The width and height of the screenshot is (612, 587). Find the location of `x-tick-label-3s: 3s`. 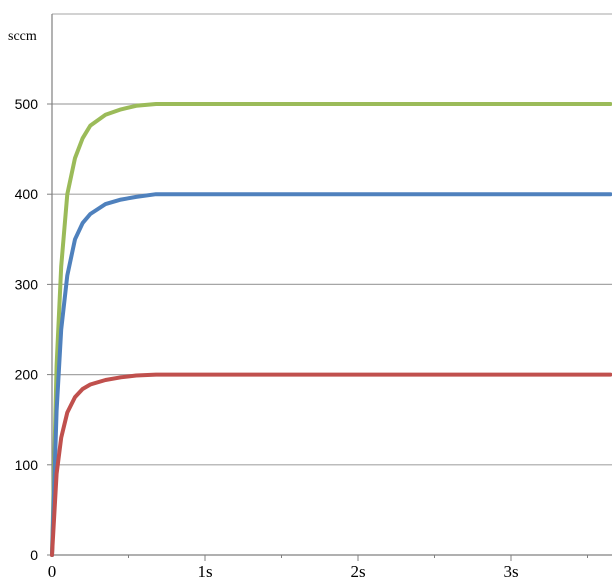

x-tick-label-3s: 3s is located at coordinates (510, 571).